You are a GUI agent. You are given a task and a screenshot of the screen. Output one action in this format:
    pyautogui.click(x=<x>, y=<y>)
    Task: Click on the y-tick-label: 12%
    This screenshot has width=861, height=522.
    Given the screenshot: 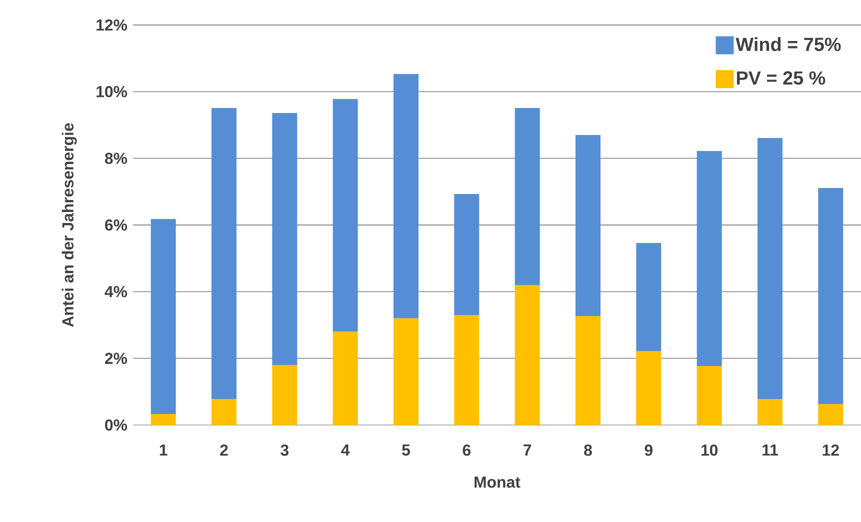 What is the action you would take?
    pyautogui.click(x=112, y=25)
    